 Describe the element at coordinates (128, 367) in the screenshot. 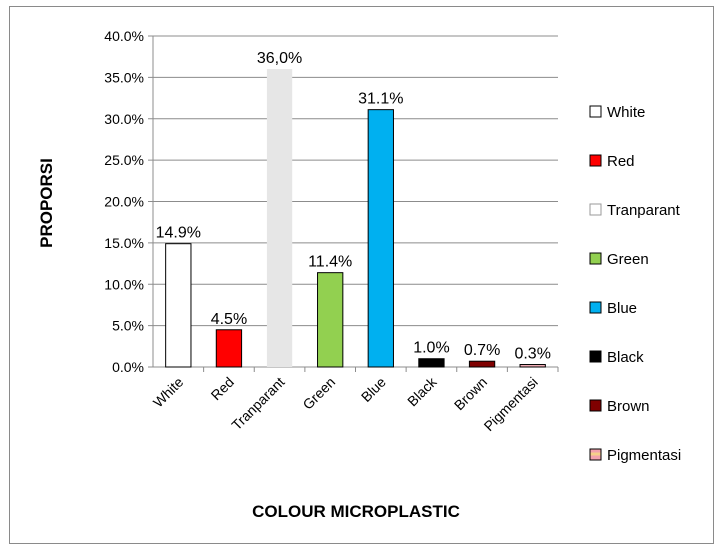

I see `y-tick-label: 0.0%` at that location.